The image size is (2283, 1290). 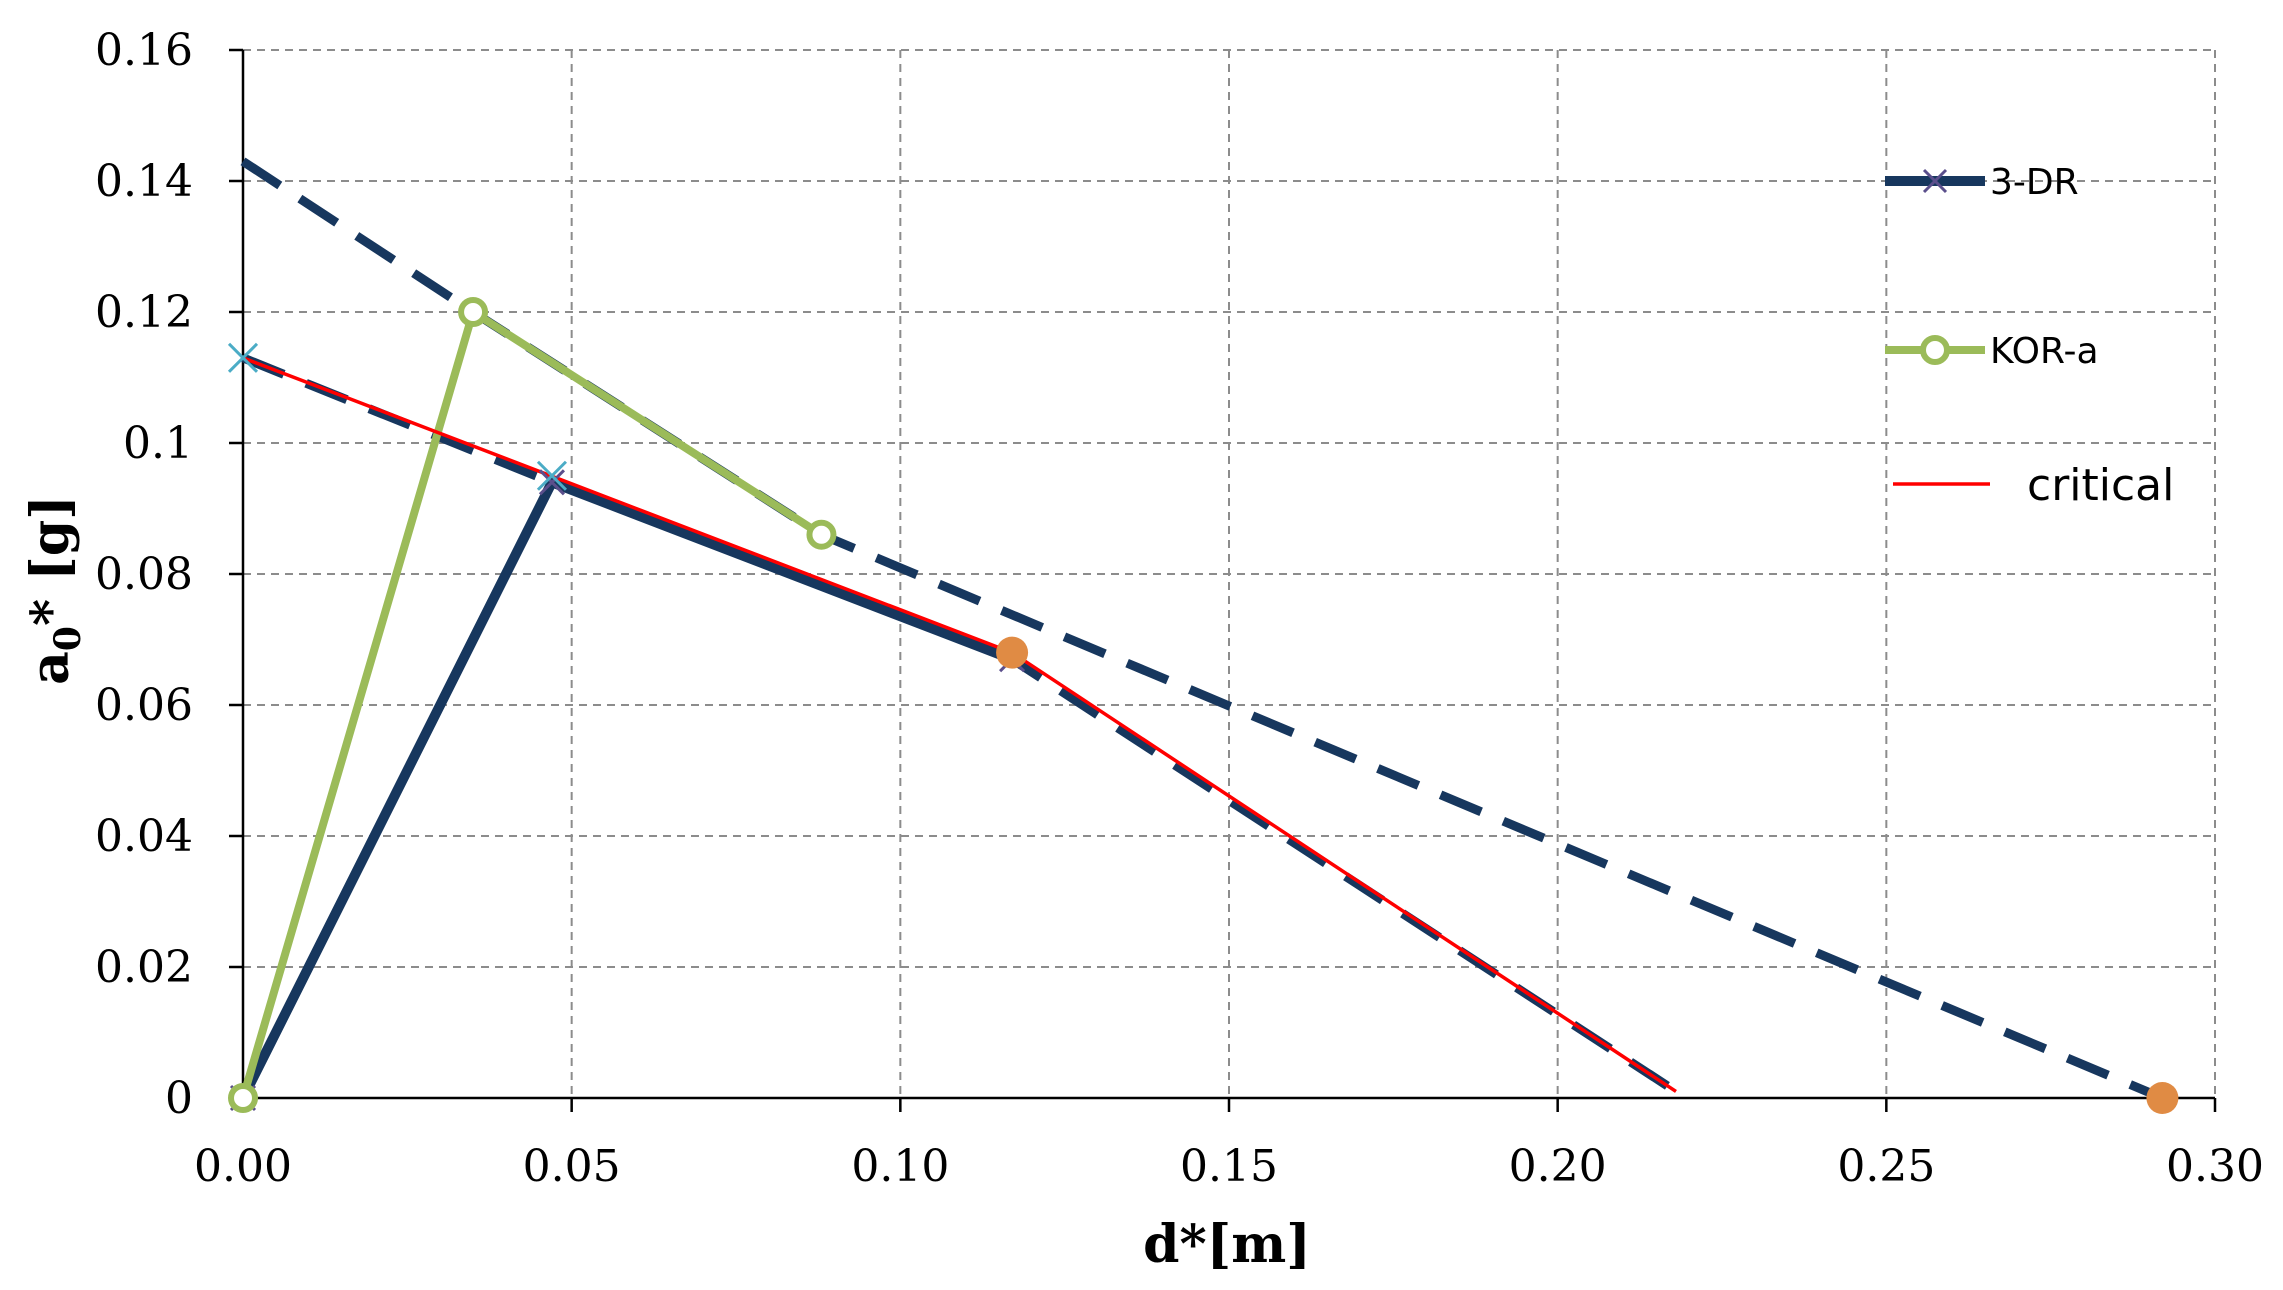 I want to click on x-tick-label: 0.15, so click(x=1229, y=1166).